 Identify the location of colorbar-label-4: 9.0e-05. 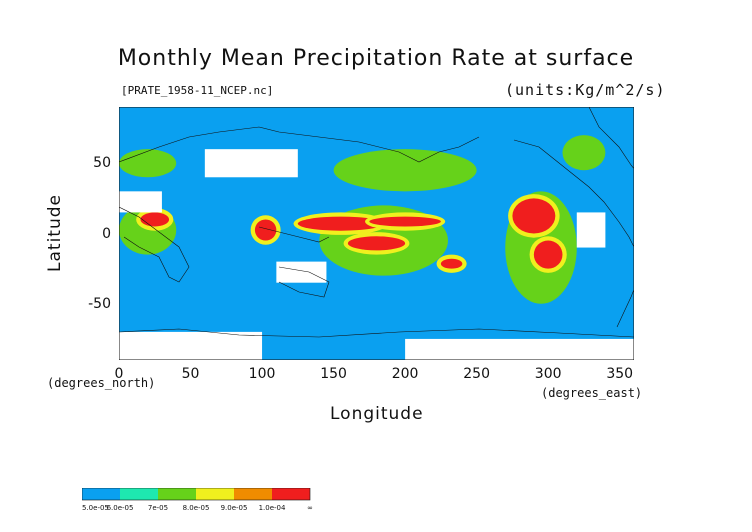
(234, 508).